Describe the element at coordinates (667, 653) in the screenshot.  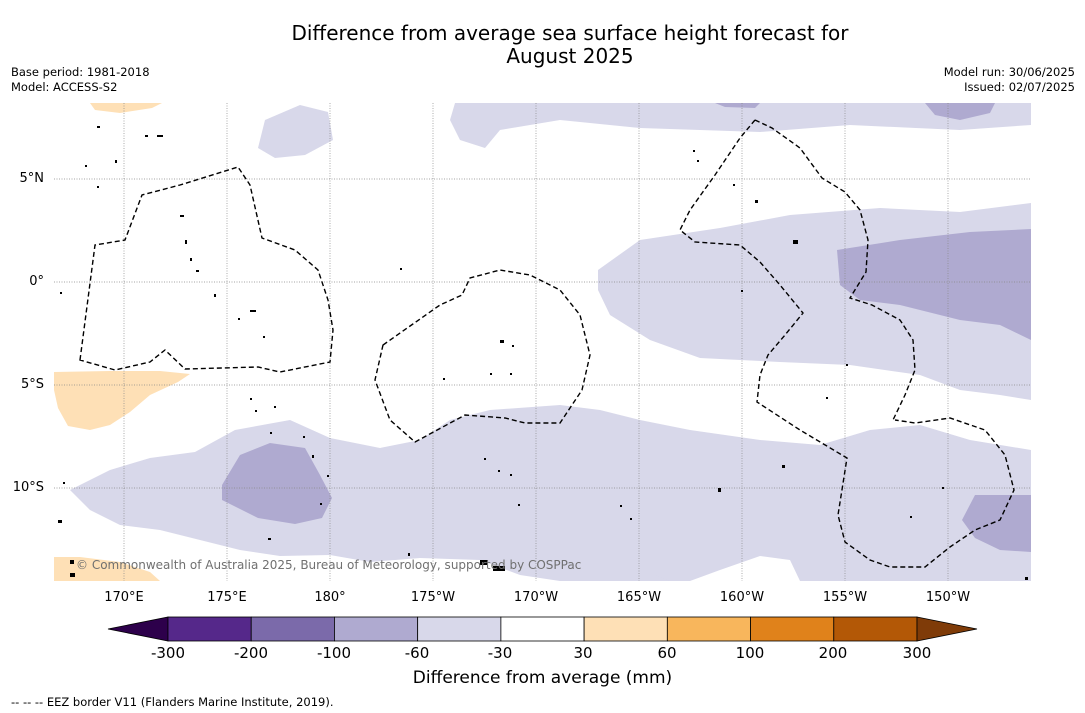
I see `colorbar-tick: 60` at that location.